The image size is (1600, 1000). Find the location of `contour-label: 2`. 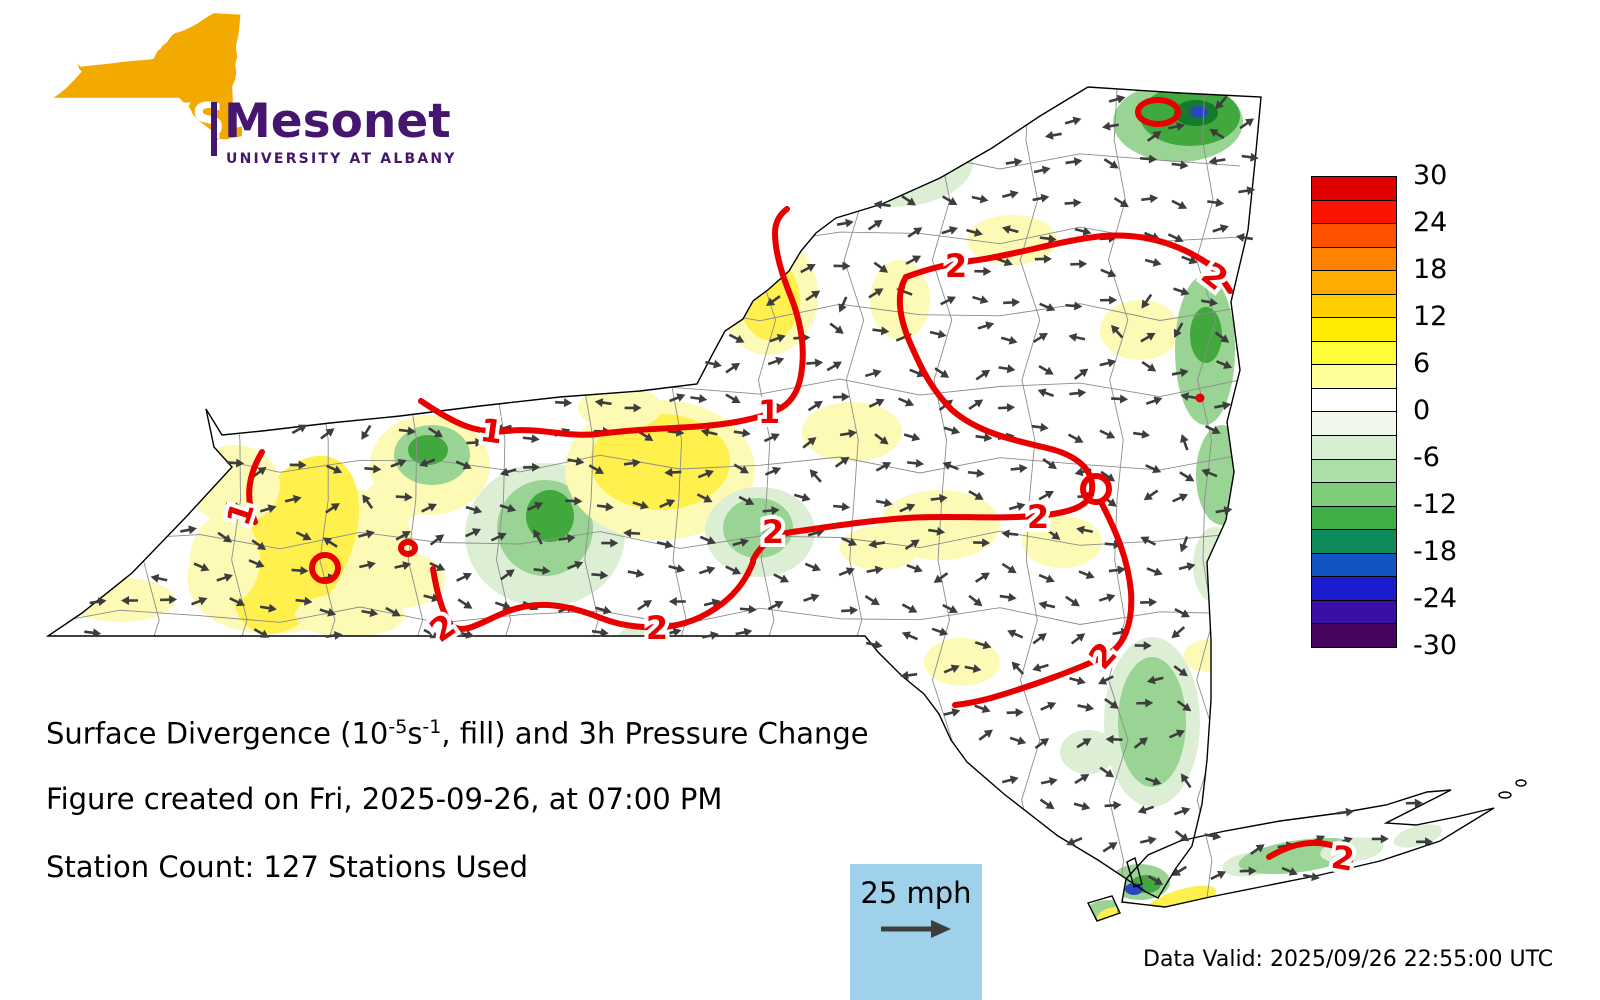

contour-label: 2 is located at coordinates (773, 532).